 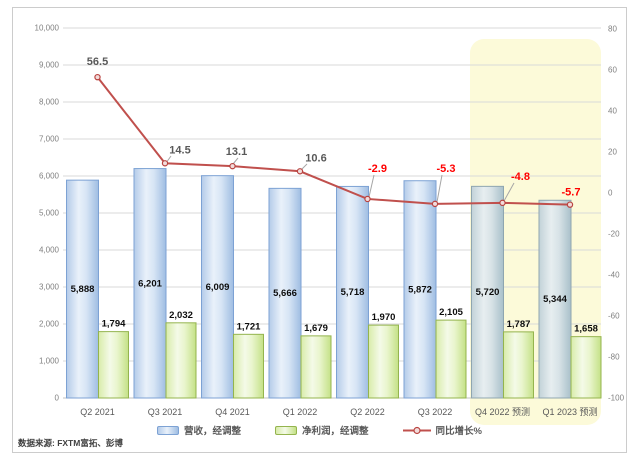 What do you see at coordinates (586, 329) in the screenshot?
I see `profit-bar-label: 1,658` at bounding box center [586, 329].